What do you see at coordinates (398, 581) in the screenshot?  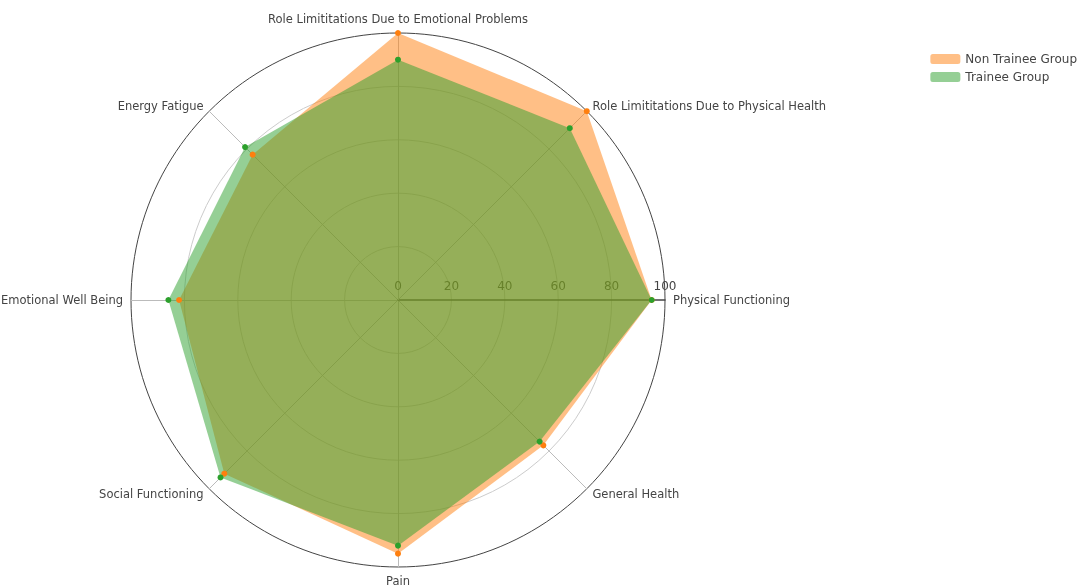 I see `spoke-label: Pain` at bounding box center [398, 581].